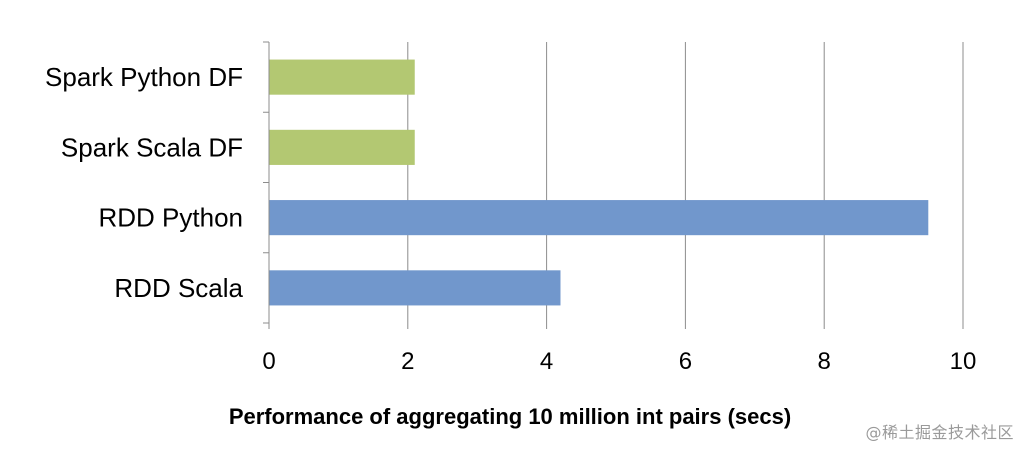 Image resolution: width=1024 pixels, height=457 pixels. Describe the element at coordinates (268, 361) in the screenshot. I see `x-tick-label: 0` at that location.